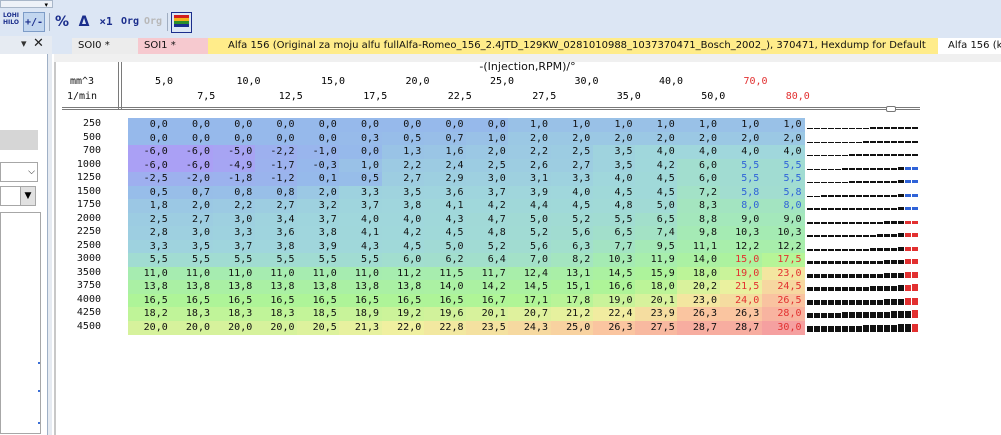  I want to click on map-cell: 3,3, so click(149, 246).